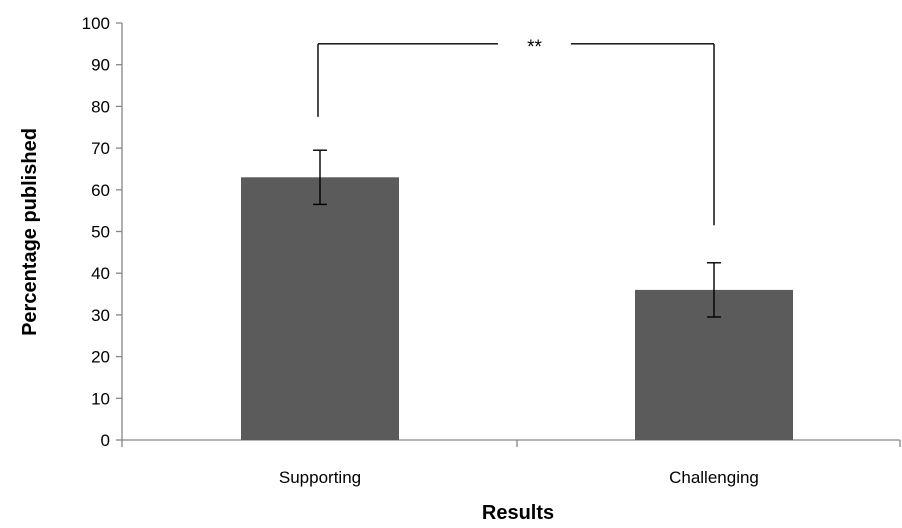 Image resolution: width=902 pixels, height=528 pixels. I want to click on x-axis: Supporting Challenging, so click(511, 463).